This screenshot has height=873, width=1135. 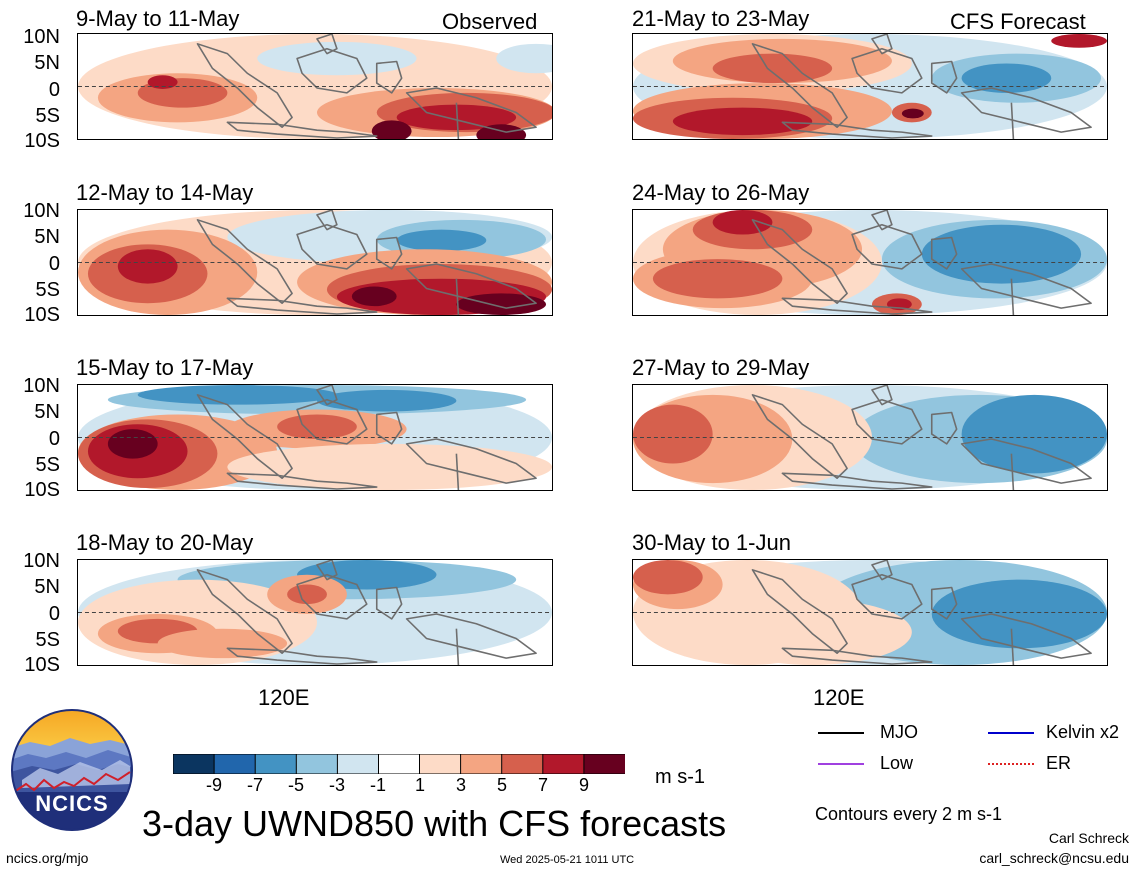 What do you see at coordinates (38, 612) in the screenshot?
I see `lat-axis-left-4: 10N 5N 0 5S 10S` at bounding box center [38, 612].